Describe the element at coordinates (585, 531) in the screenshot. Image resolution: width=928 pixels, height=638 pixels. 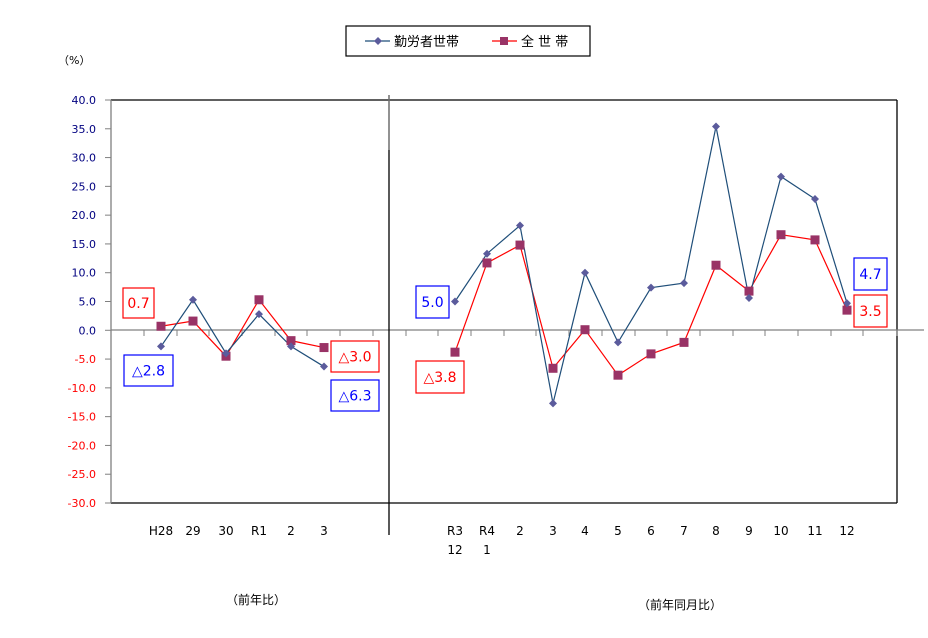
I see `x-tick-label: 4` at that location.